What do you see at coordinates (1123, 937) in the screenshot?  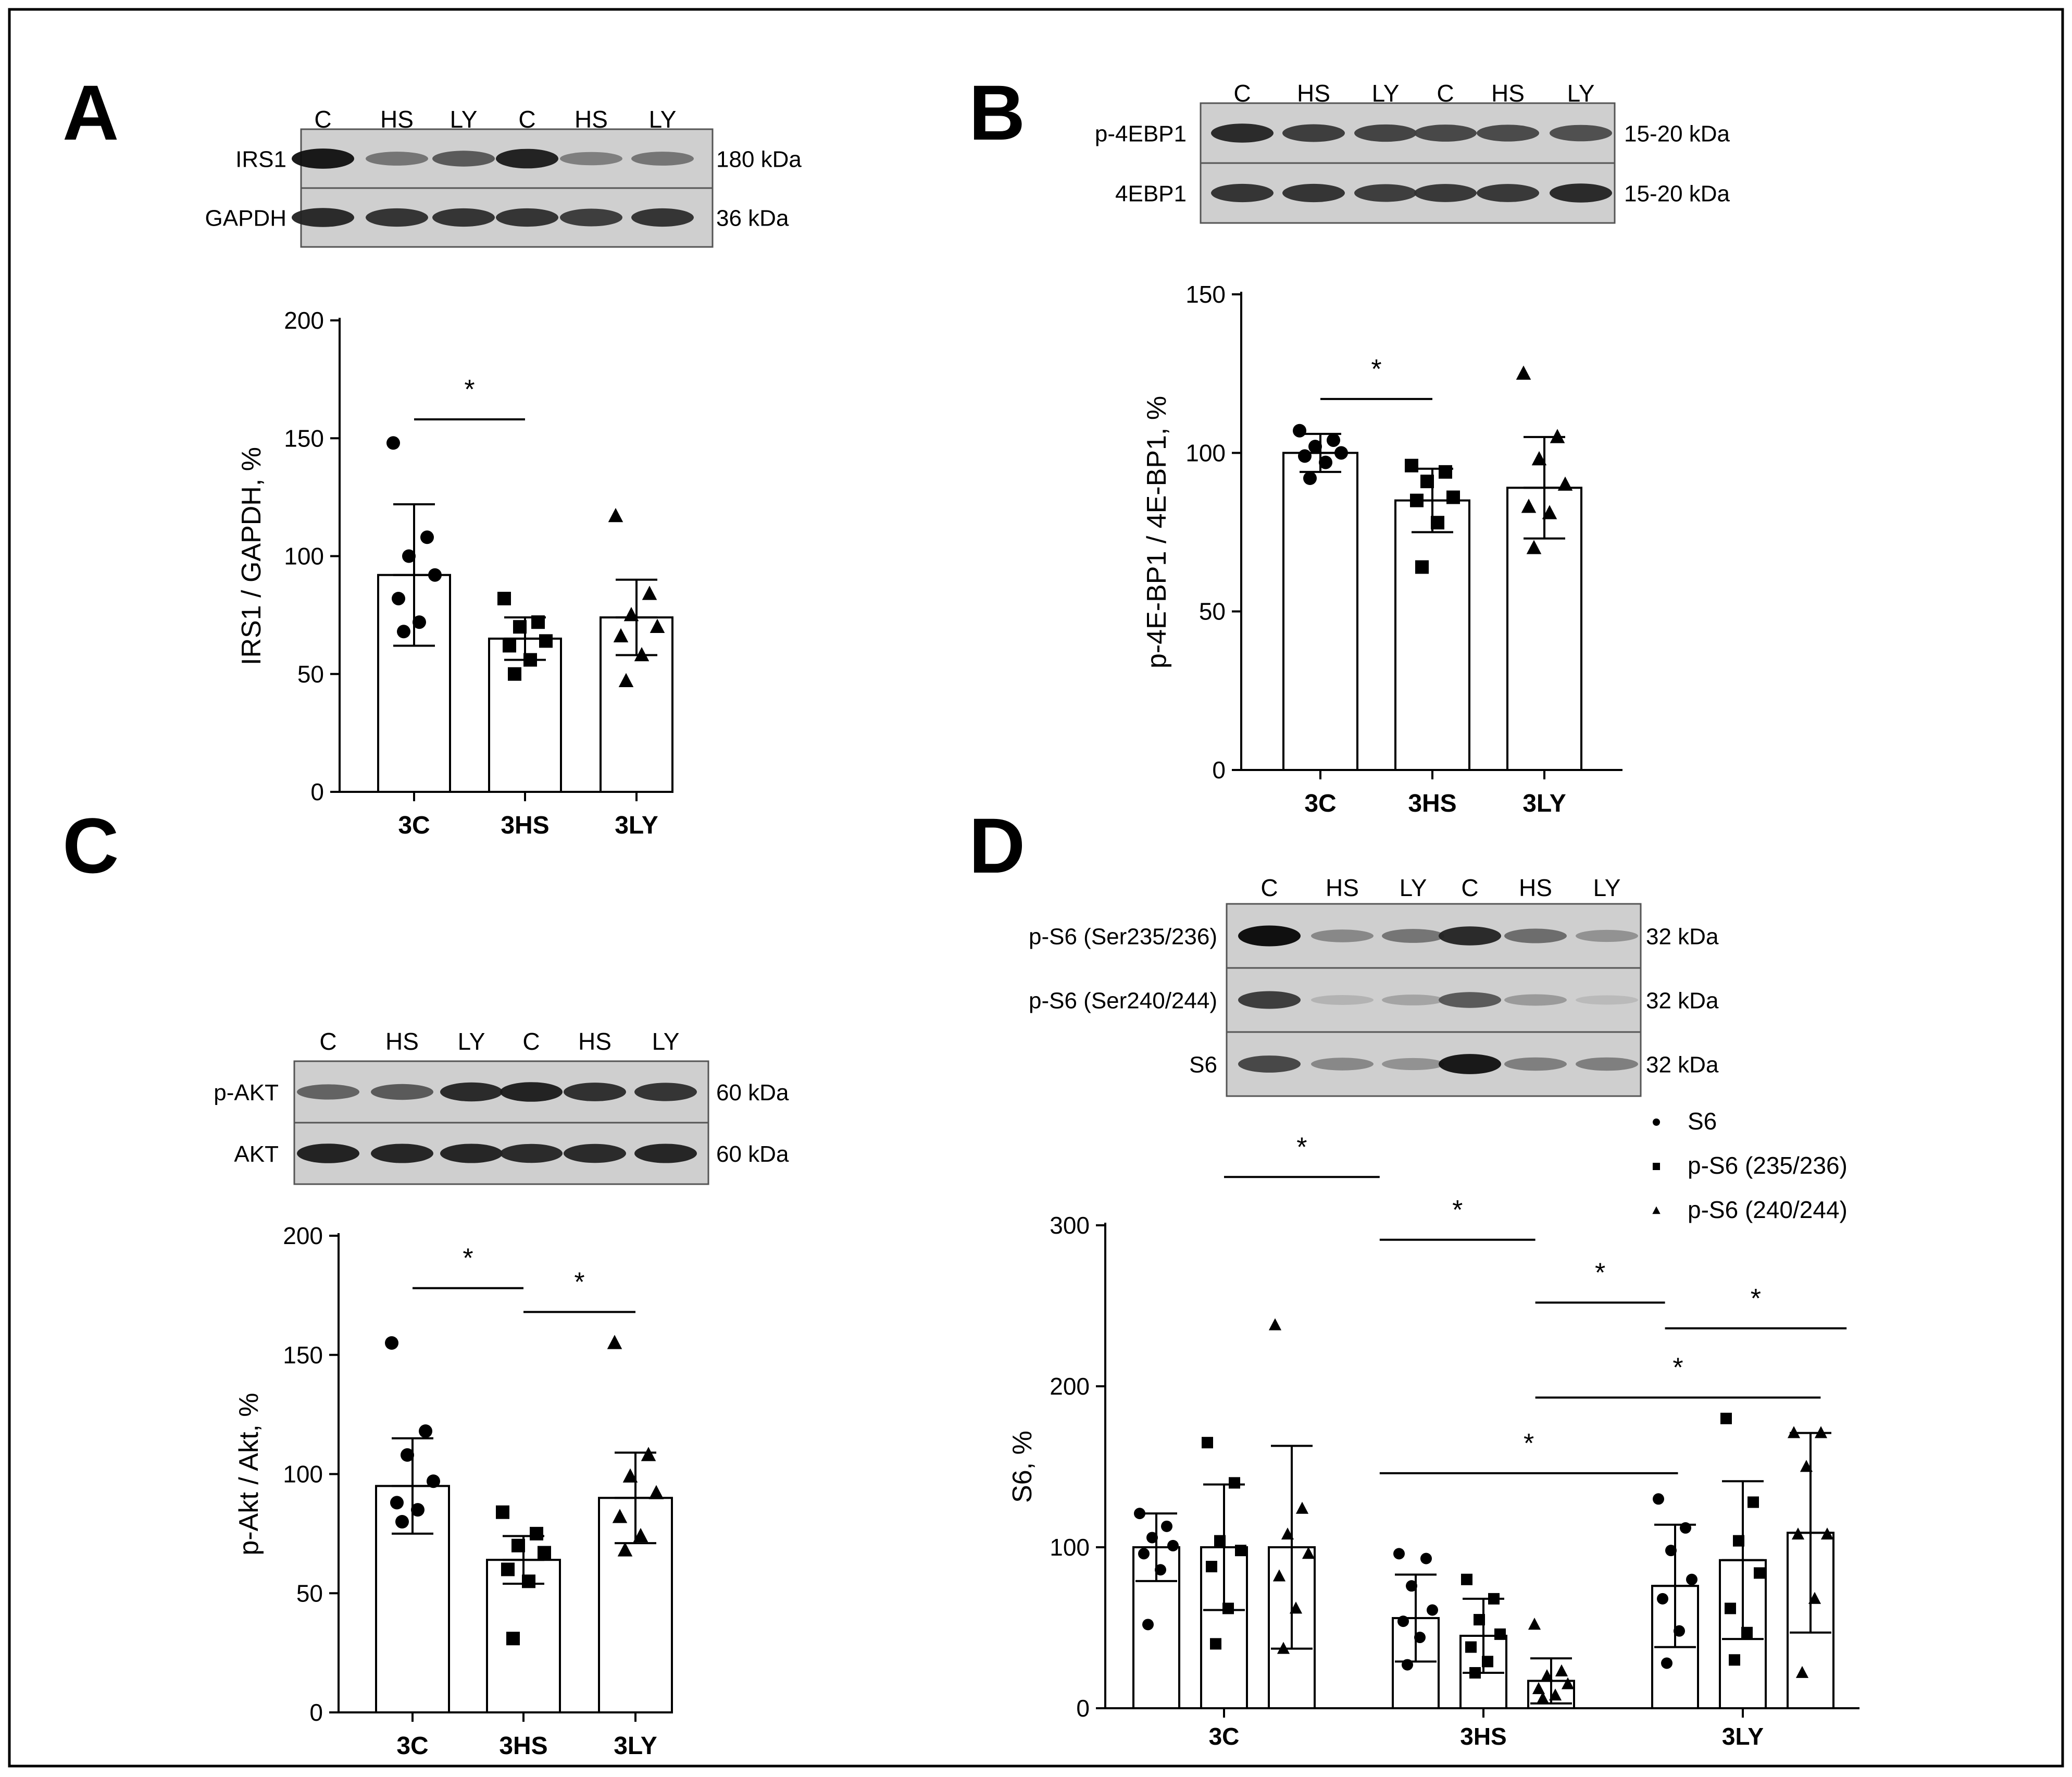 I see `protein-label: p-S6 (Ser235/236)` at bounding box center [1123, 937].